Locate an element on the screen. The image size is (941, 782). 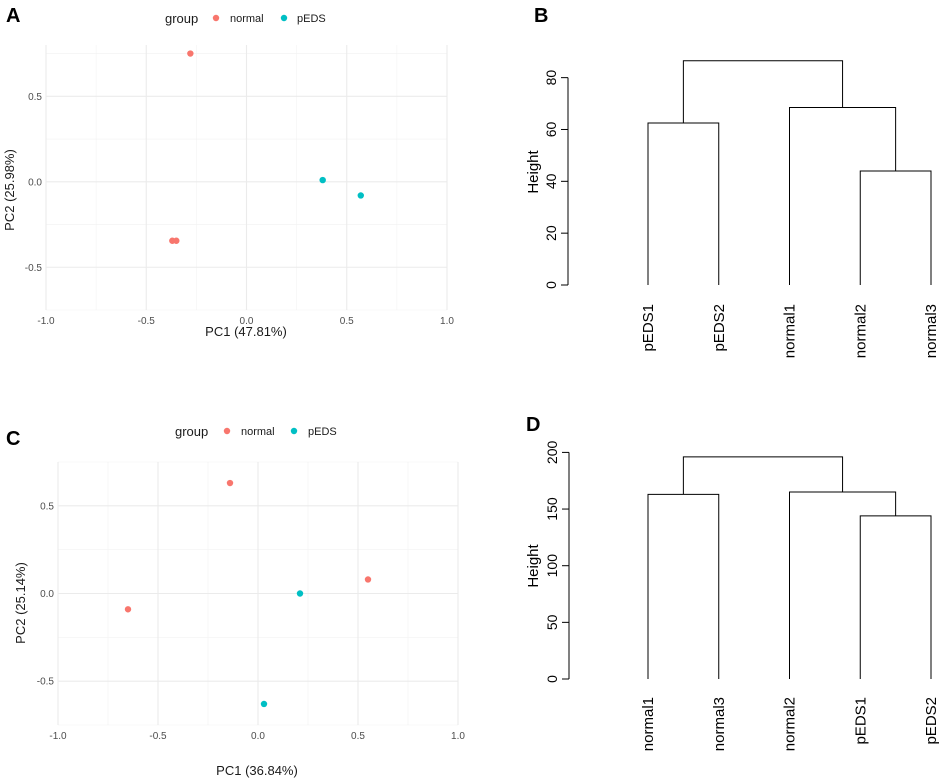
leaf-labels: normal1 normal3 normal2 pEDS1 pEDS2 is located at coordinates (790, 724).